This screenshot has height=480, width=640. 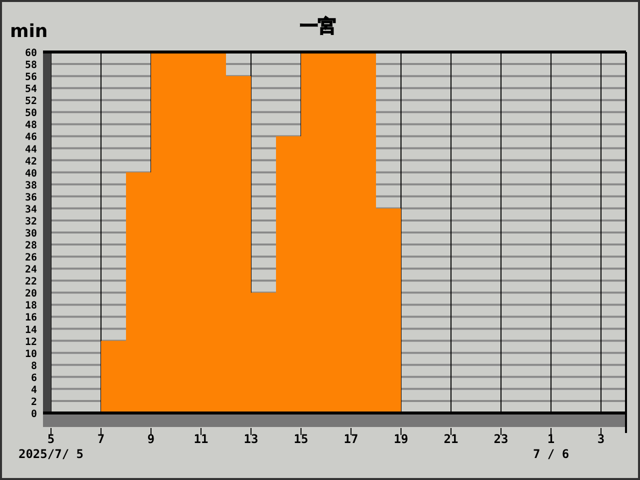 What do you see at coordinates (30, 258) in the screenshot?
I see `y-tick-label: 26` at bounding box center [30, 258].